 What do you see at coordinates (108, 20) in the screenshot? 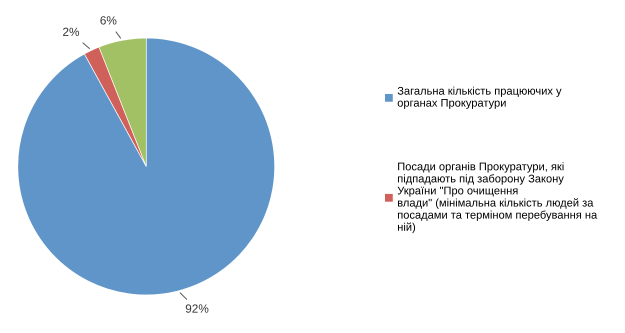
I see `data-label: 6%` at bounding box center [108, 20].